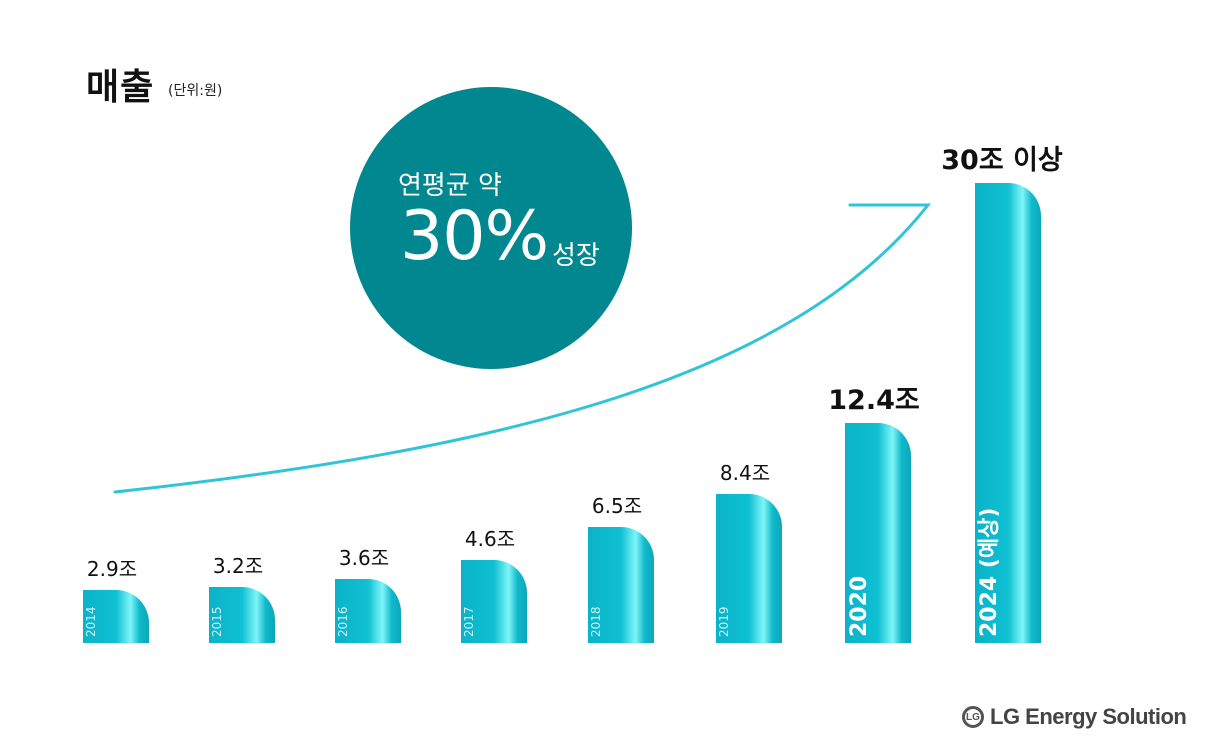  What do you see at coordinates (490, 539) in the screenshot?
I see `value-label-3: 4.6조` at bounding box center [490, 539].